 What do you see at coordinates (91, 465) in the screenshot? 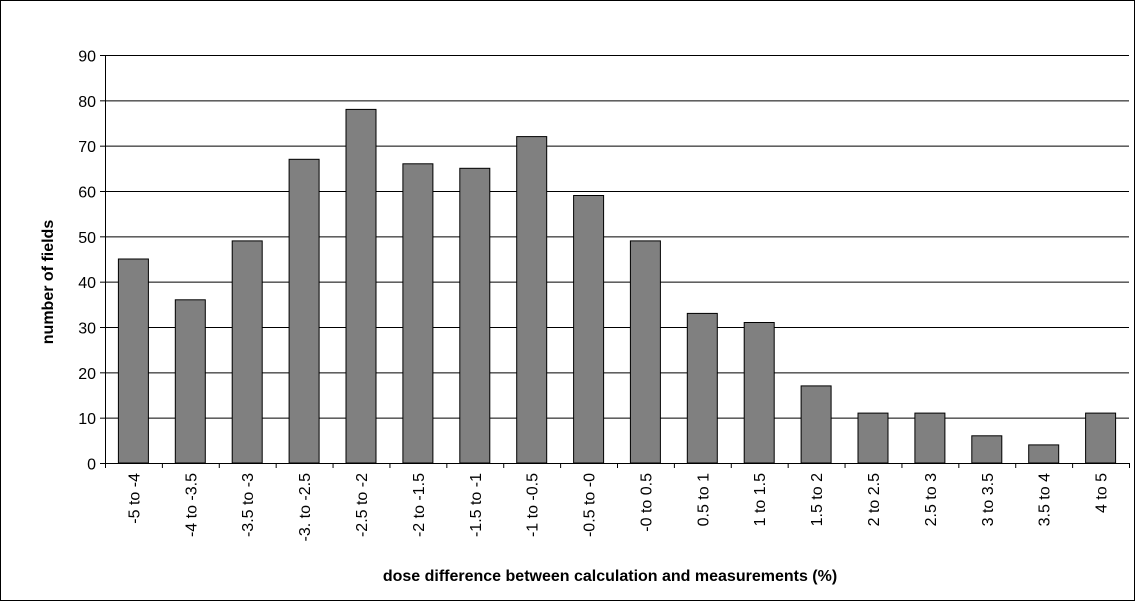
I see `y-tick-label: 0` at bounding box center [91, 465].